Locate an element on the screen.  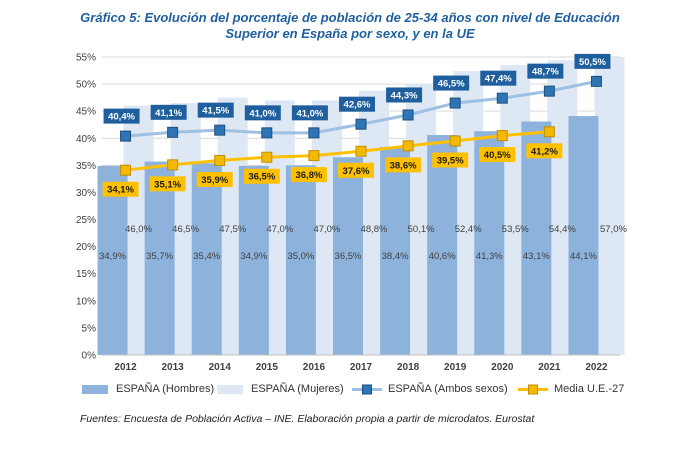
label-ue-2016: 36,8% is located at coordinates (308, 175).